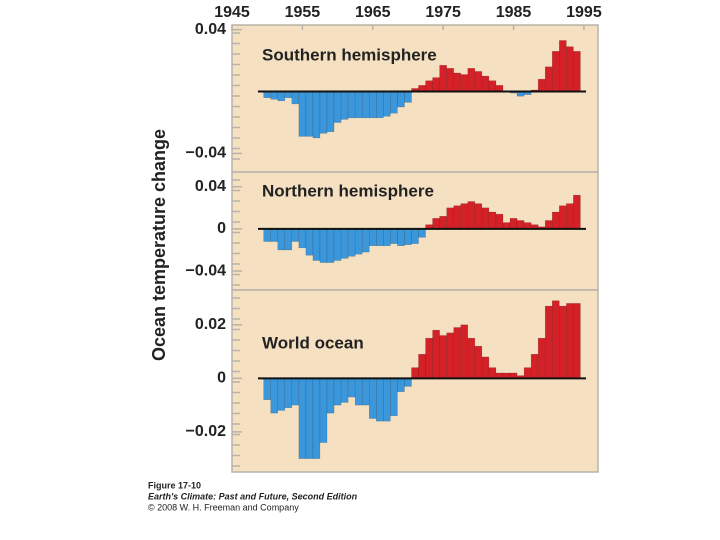 The height and width of the screenshot is (540, 720). What do you see at coordinates (232, 12) in the screenshot?
I see `x-tick-label: 1945` at bounding box center [232, 12].